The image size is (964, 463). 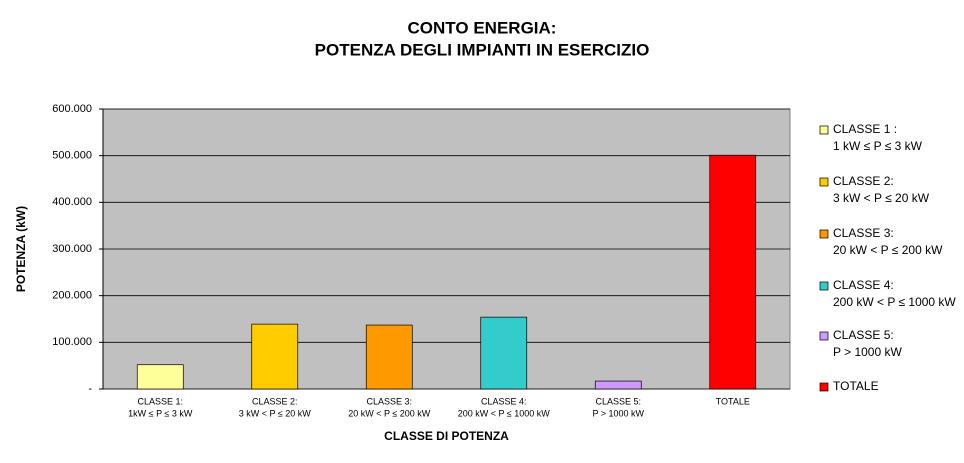 What do you see at coordinates (618, 413) in the screenshot?
I see `x-tick-label: P > 1000 kW` at bounding box center [618, 413].